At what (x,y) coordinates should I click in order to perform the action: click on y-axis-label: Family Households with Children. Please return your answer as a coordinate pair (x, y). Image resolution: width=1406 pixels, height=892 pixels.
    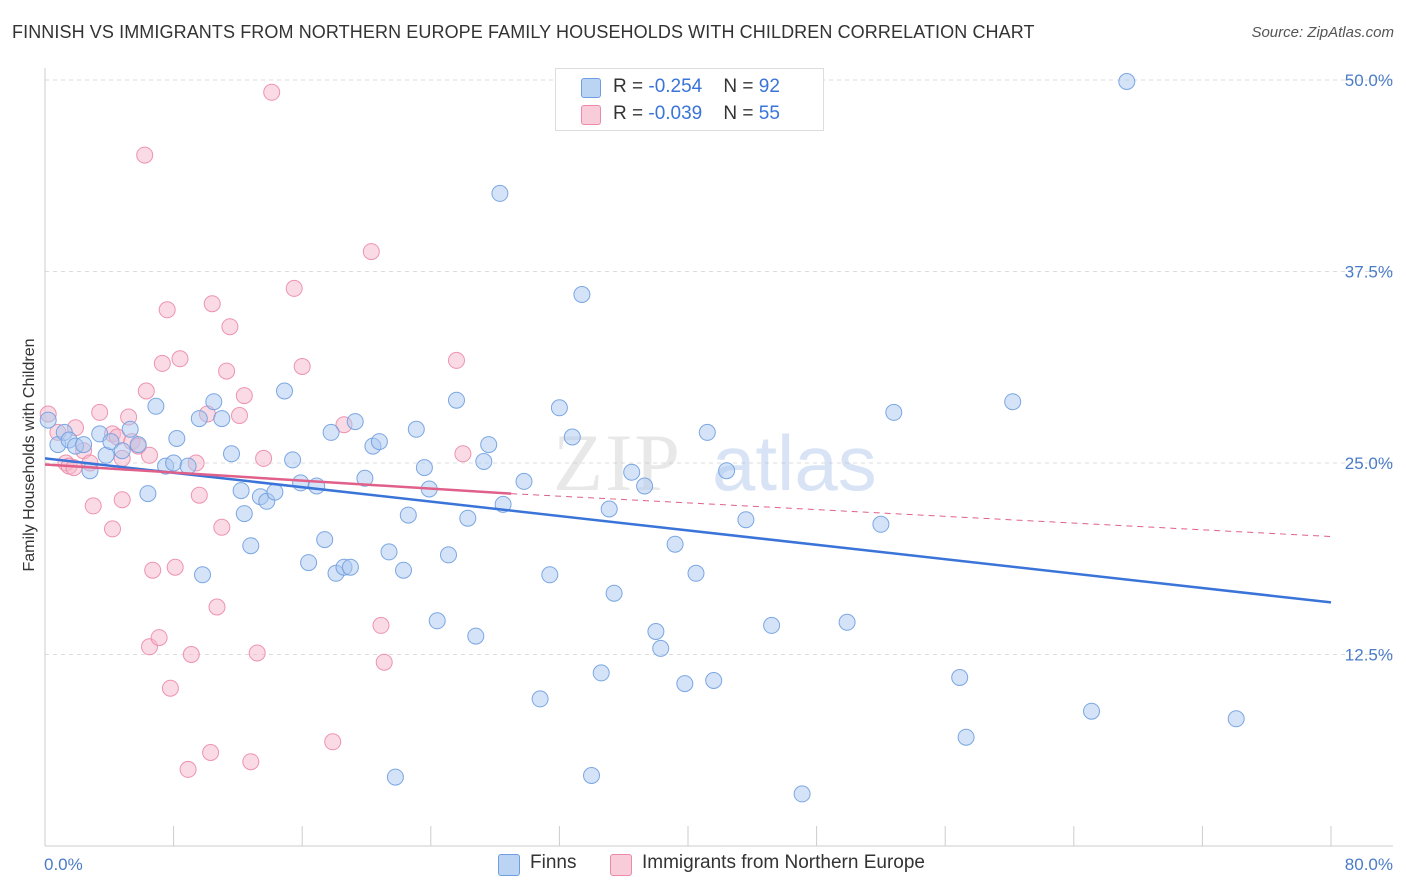
    Looking at the image, I should click on (29, 455).